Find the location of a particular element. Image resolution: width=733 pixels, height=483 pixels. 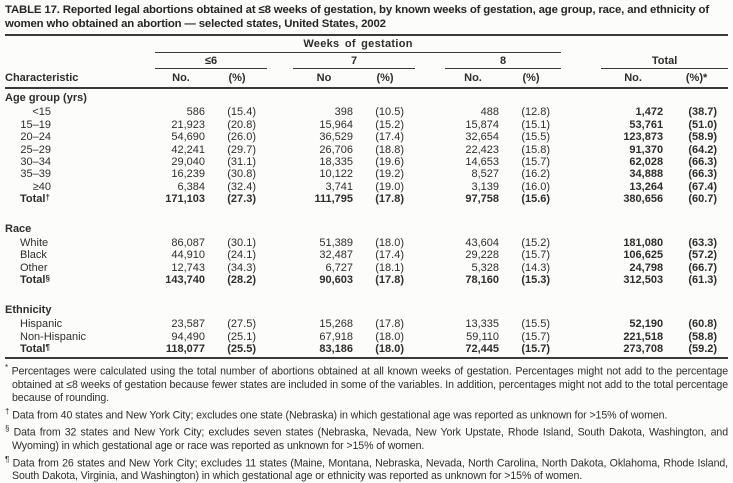

row-label-cell: ≥40 is located at coordinates (80, 187).